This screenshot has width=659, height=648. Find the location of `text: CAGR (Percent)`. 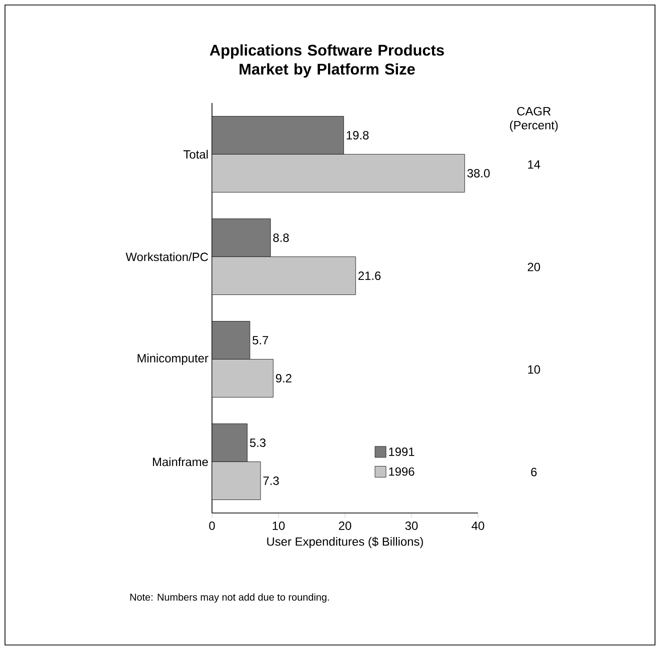

text: CAGR (Percent) is located at coordinates (534, 119).